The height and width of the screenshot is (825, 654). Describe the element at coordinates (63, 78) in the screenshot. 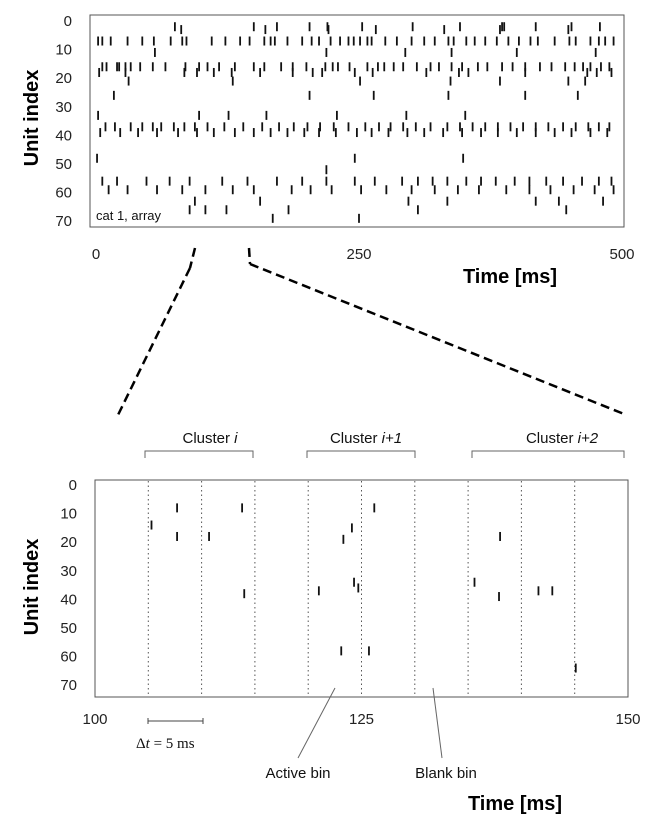

I see `top-y-tick-20: 20` at that location.